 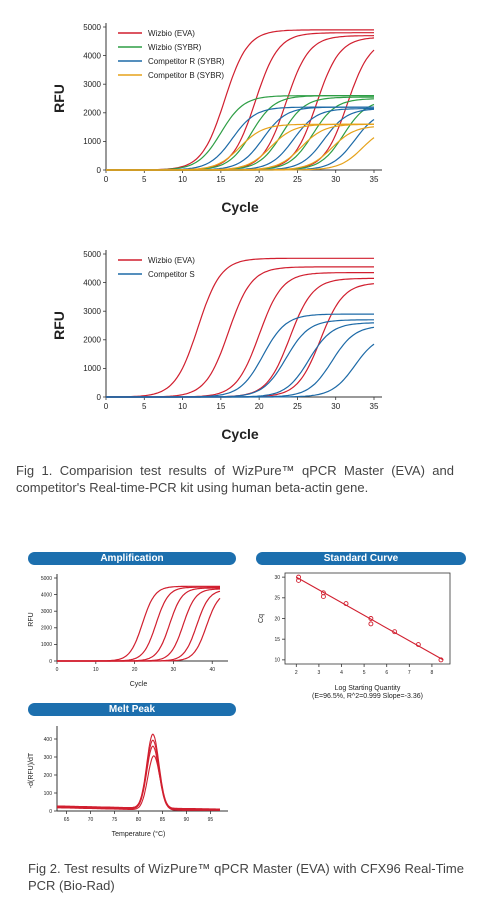 What do you see at coordinates (220, 406) in the screenshot?
I see `x-tick-label-1: 15` at bounding box center [220, 406].